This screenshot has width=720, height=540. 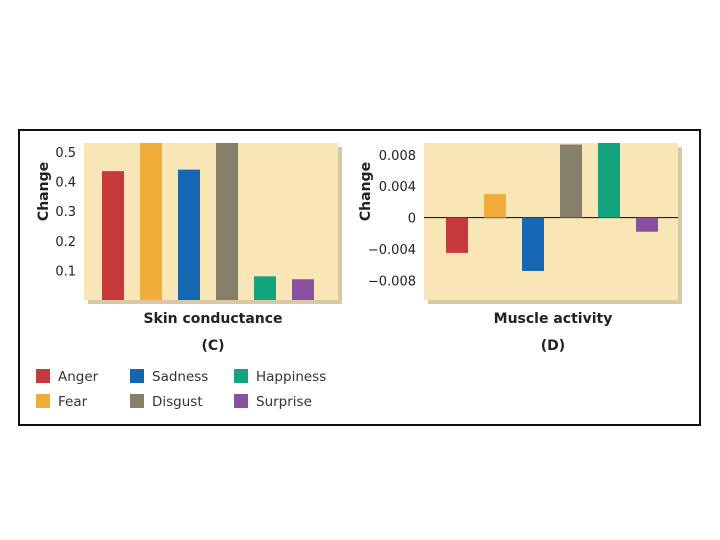 What do you see at coordinates (392, 281) in the screenshot?
I see `y-tick-label: −0.008` at bounding box center [392, 281].